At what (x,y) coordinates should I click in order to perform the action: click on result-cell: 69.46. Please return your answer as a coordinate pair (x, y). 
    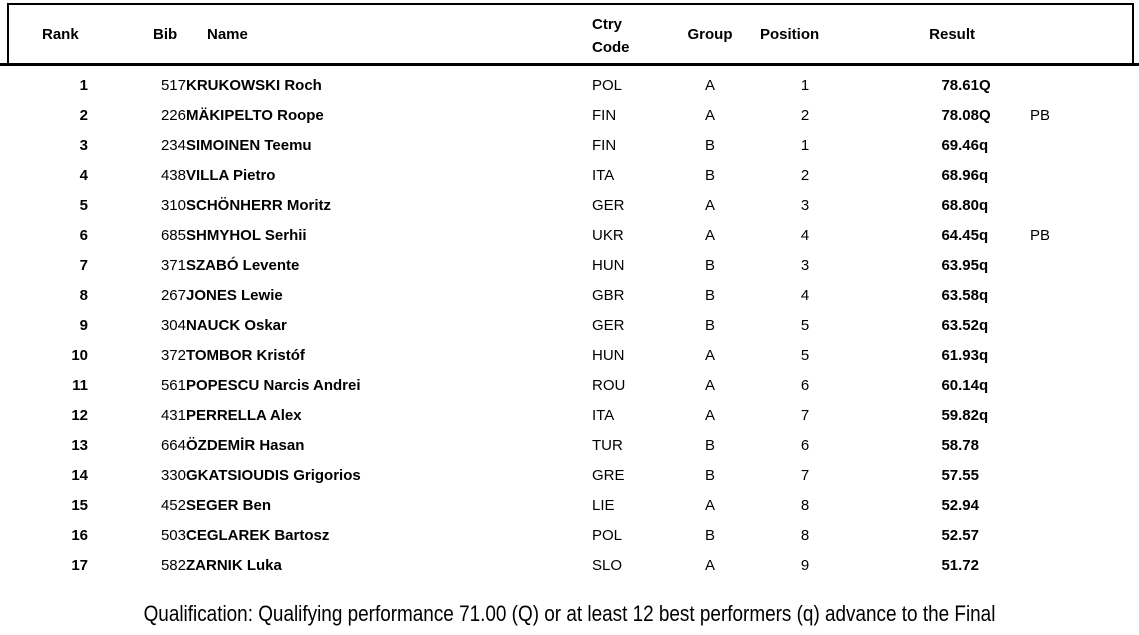
    Looking at the image, I should click on (960, 145).